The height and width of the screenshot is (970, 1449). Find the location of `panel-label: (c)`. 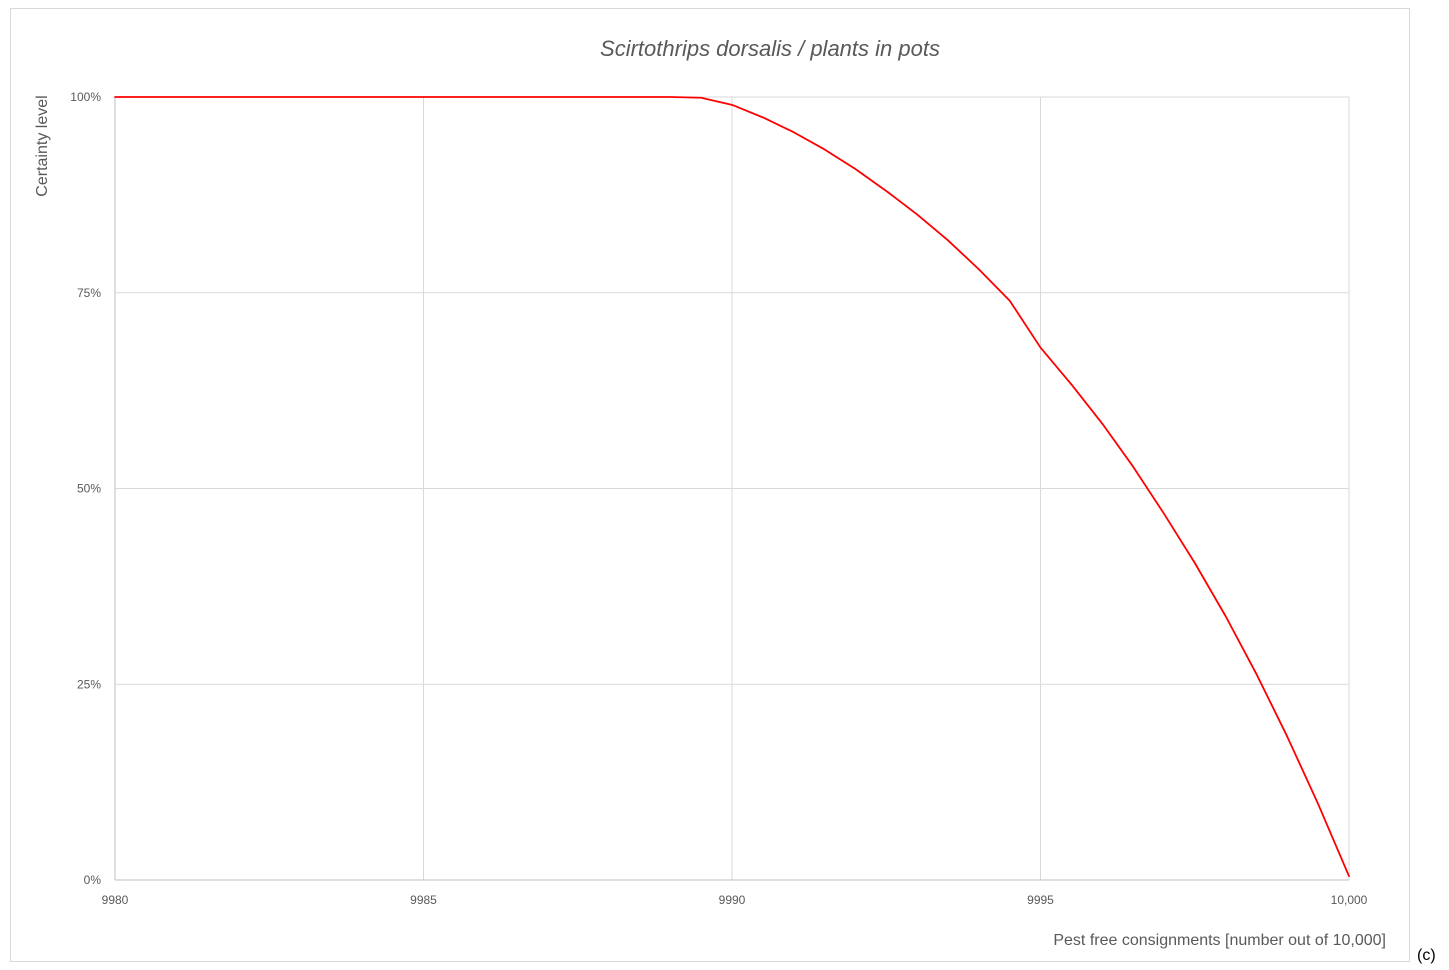

panel-label: (c) is located at coordinates (1426, 955).